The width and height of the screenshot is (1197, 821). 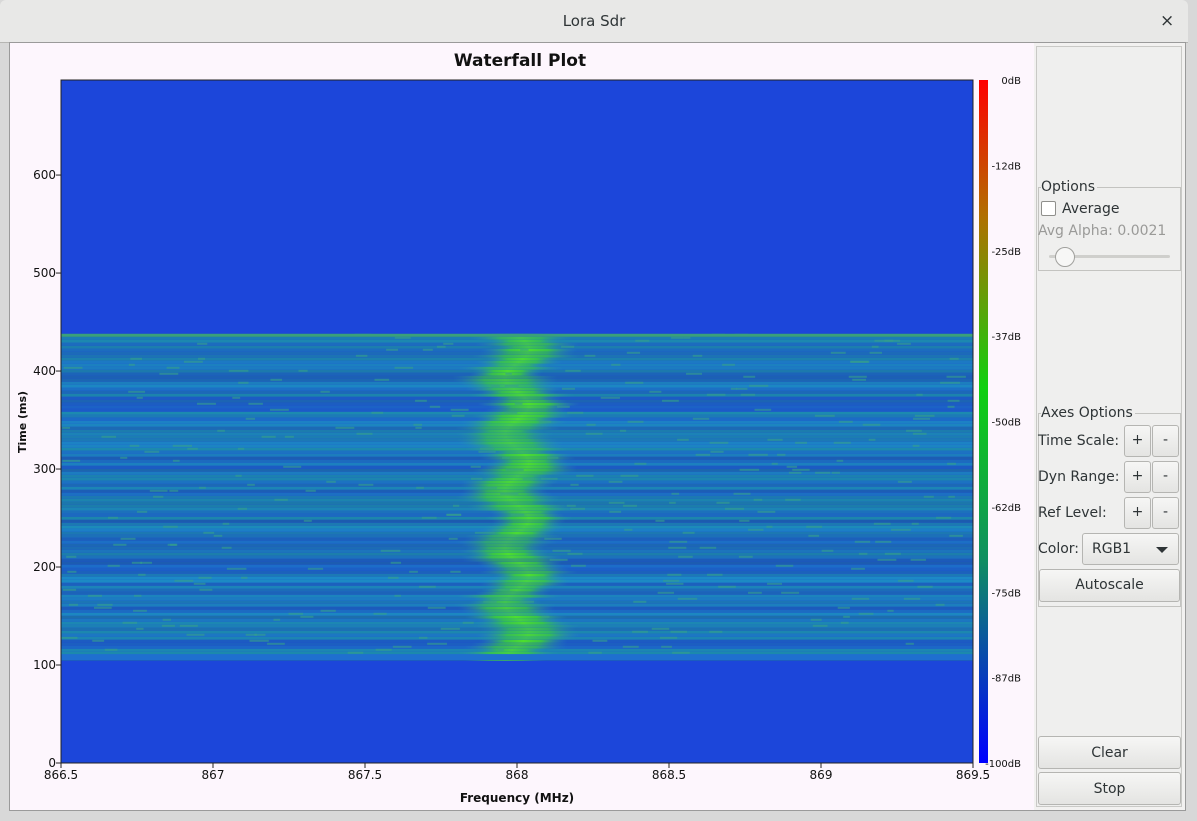 What do you see at coordinates (1072, 513) in the screenshot?
I see `row-label: Ref Level:` at bounding box center [1072, 513].